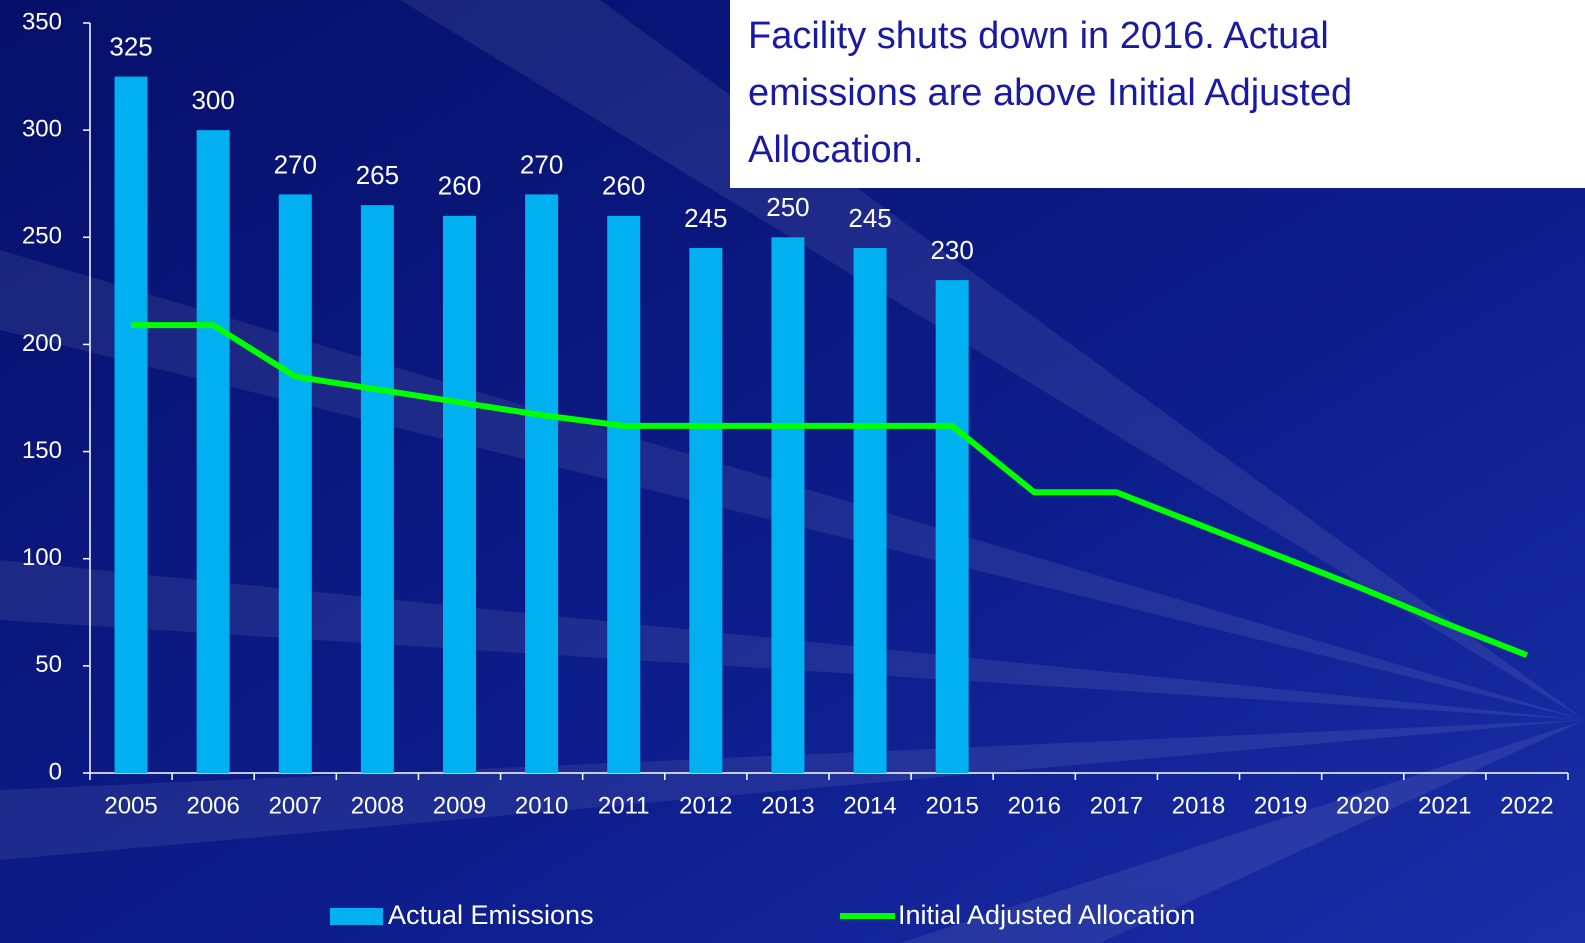 The height and width of the screenshot is (943, 1585). Describe the element at coordinates (42, 343) in the screenshot. I see `y-tick-label: 200` at that location.